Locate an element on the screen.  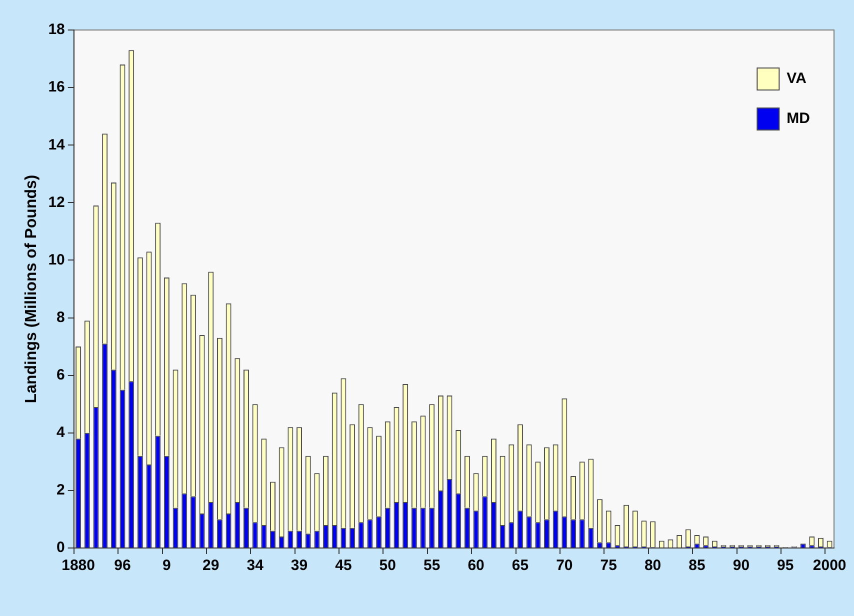
x-tick-label: 34 is located at coordinates (255, 565).